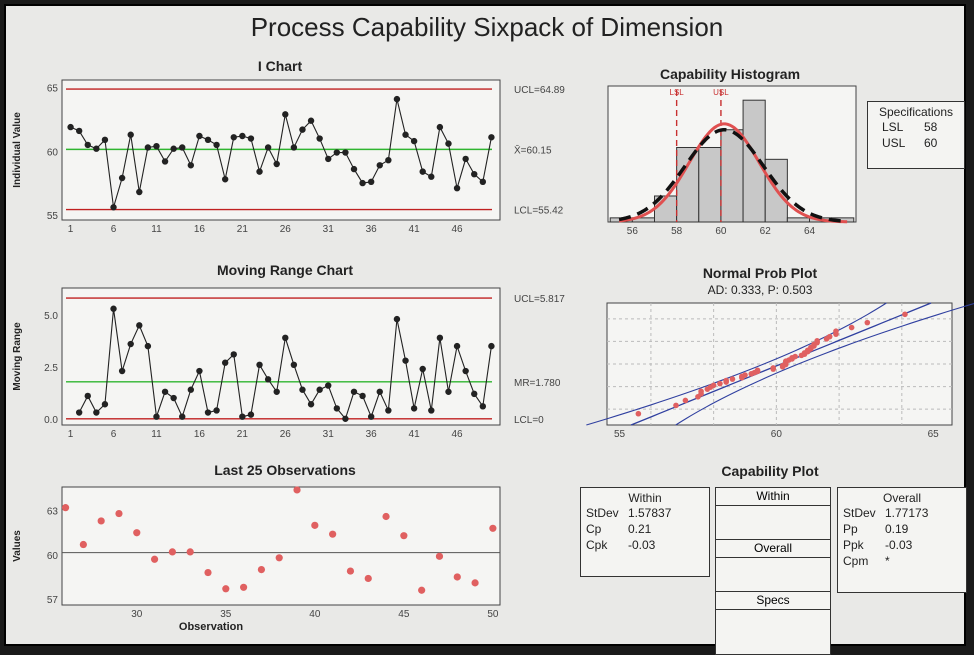 This screenshot has width=974, height=655. What do you see at coordinates (645, 498) in the screenshot?
I see `within-header: Within` at bounding box center [645, 498].